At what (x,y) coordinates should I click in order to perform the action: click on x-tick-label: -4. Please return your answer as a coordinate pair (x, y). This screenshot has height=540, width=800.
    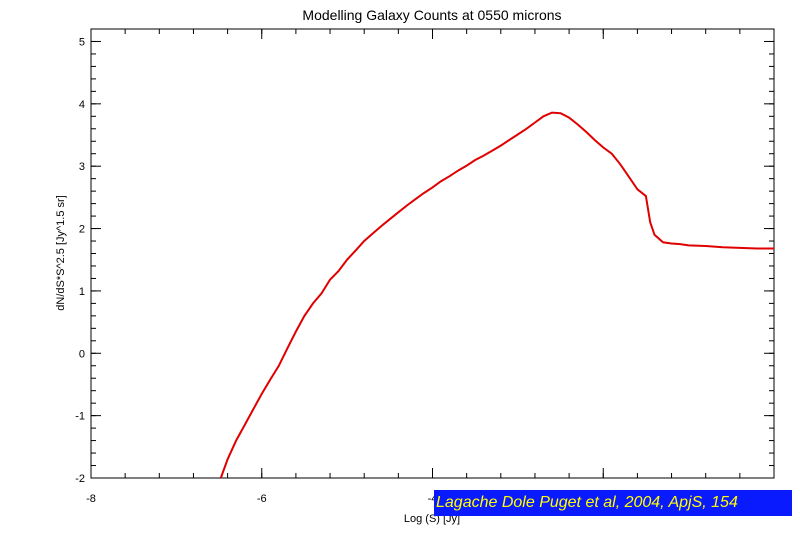
    Looking at the image, I should click on (433, 499).